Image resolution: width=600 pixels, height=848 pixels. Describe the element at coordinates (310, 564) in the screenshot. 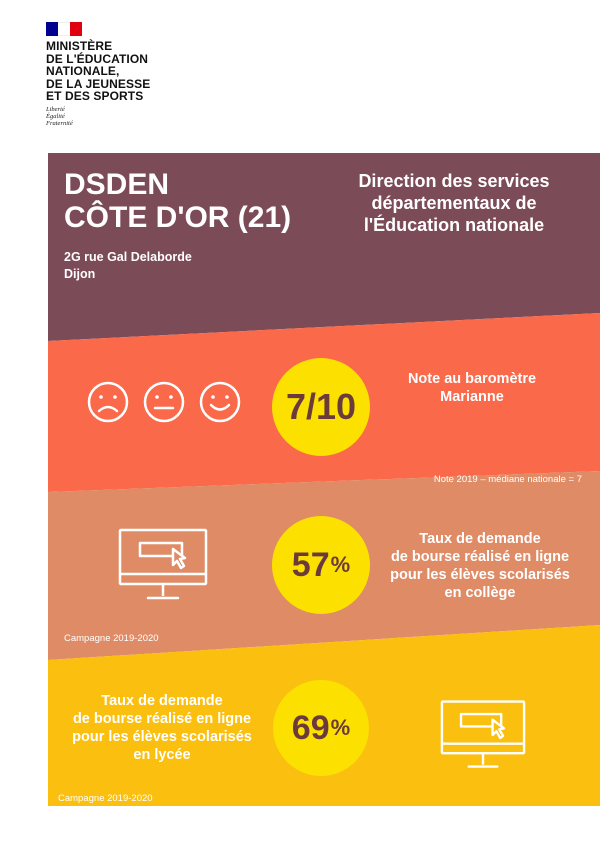

I see `rate-value: 57` at that location.